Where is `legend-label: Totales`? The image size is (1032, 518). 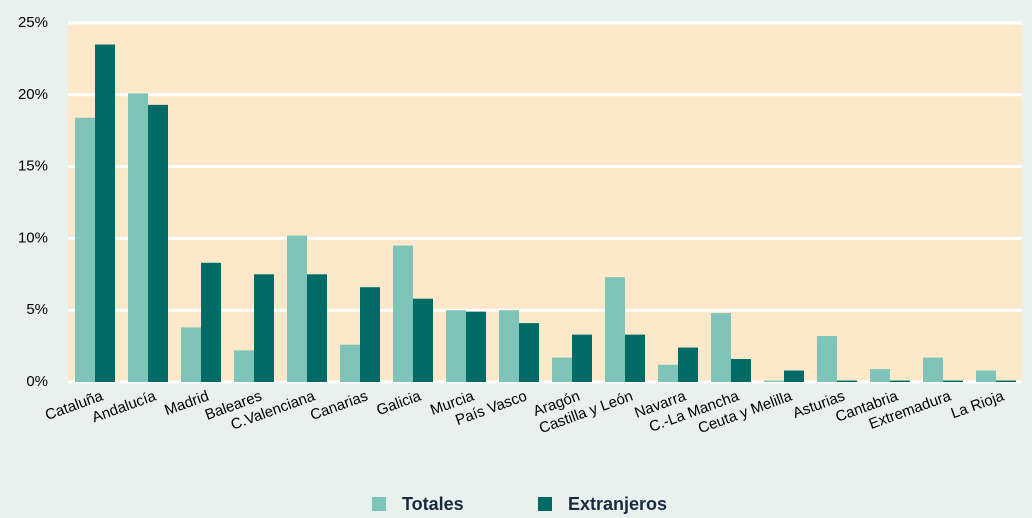
legend-label: Totales is located at coordinates (433, 504).